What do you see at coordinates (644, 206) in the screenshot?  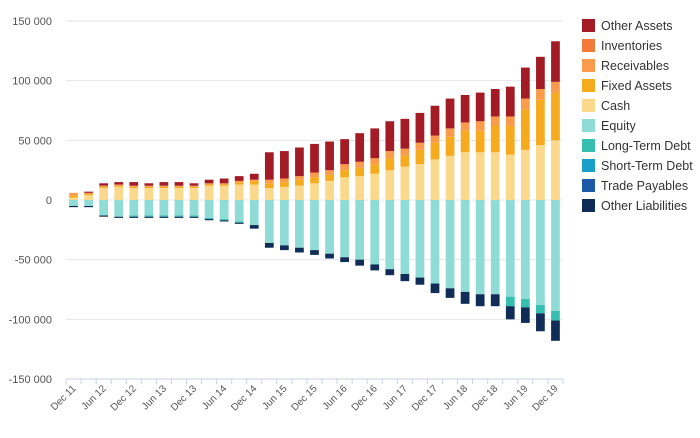 I see `legend-label: Other Liabilities` at bounding box center [644, 206].